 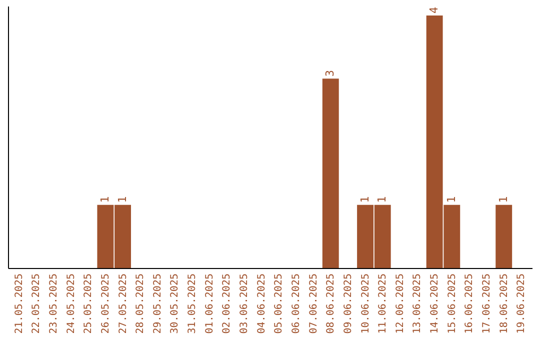 What do you see at coordinates (504, 304) in the screenshot?
I see `x-tick-label: 18.06.2025` at bounding box center [504, 304].